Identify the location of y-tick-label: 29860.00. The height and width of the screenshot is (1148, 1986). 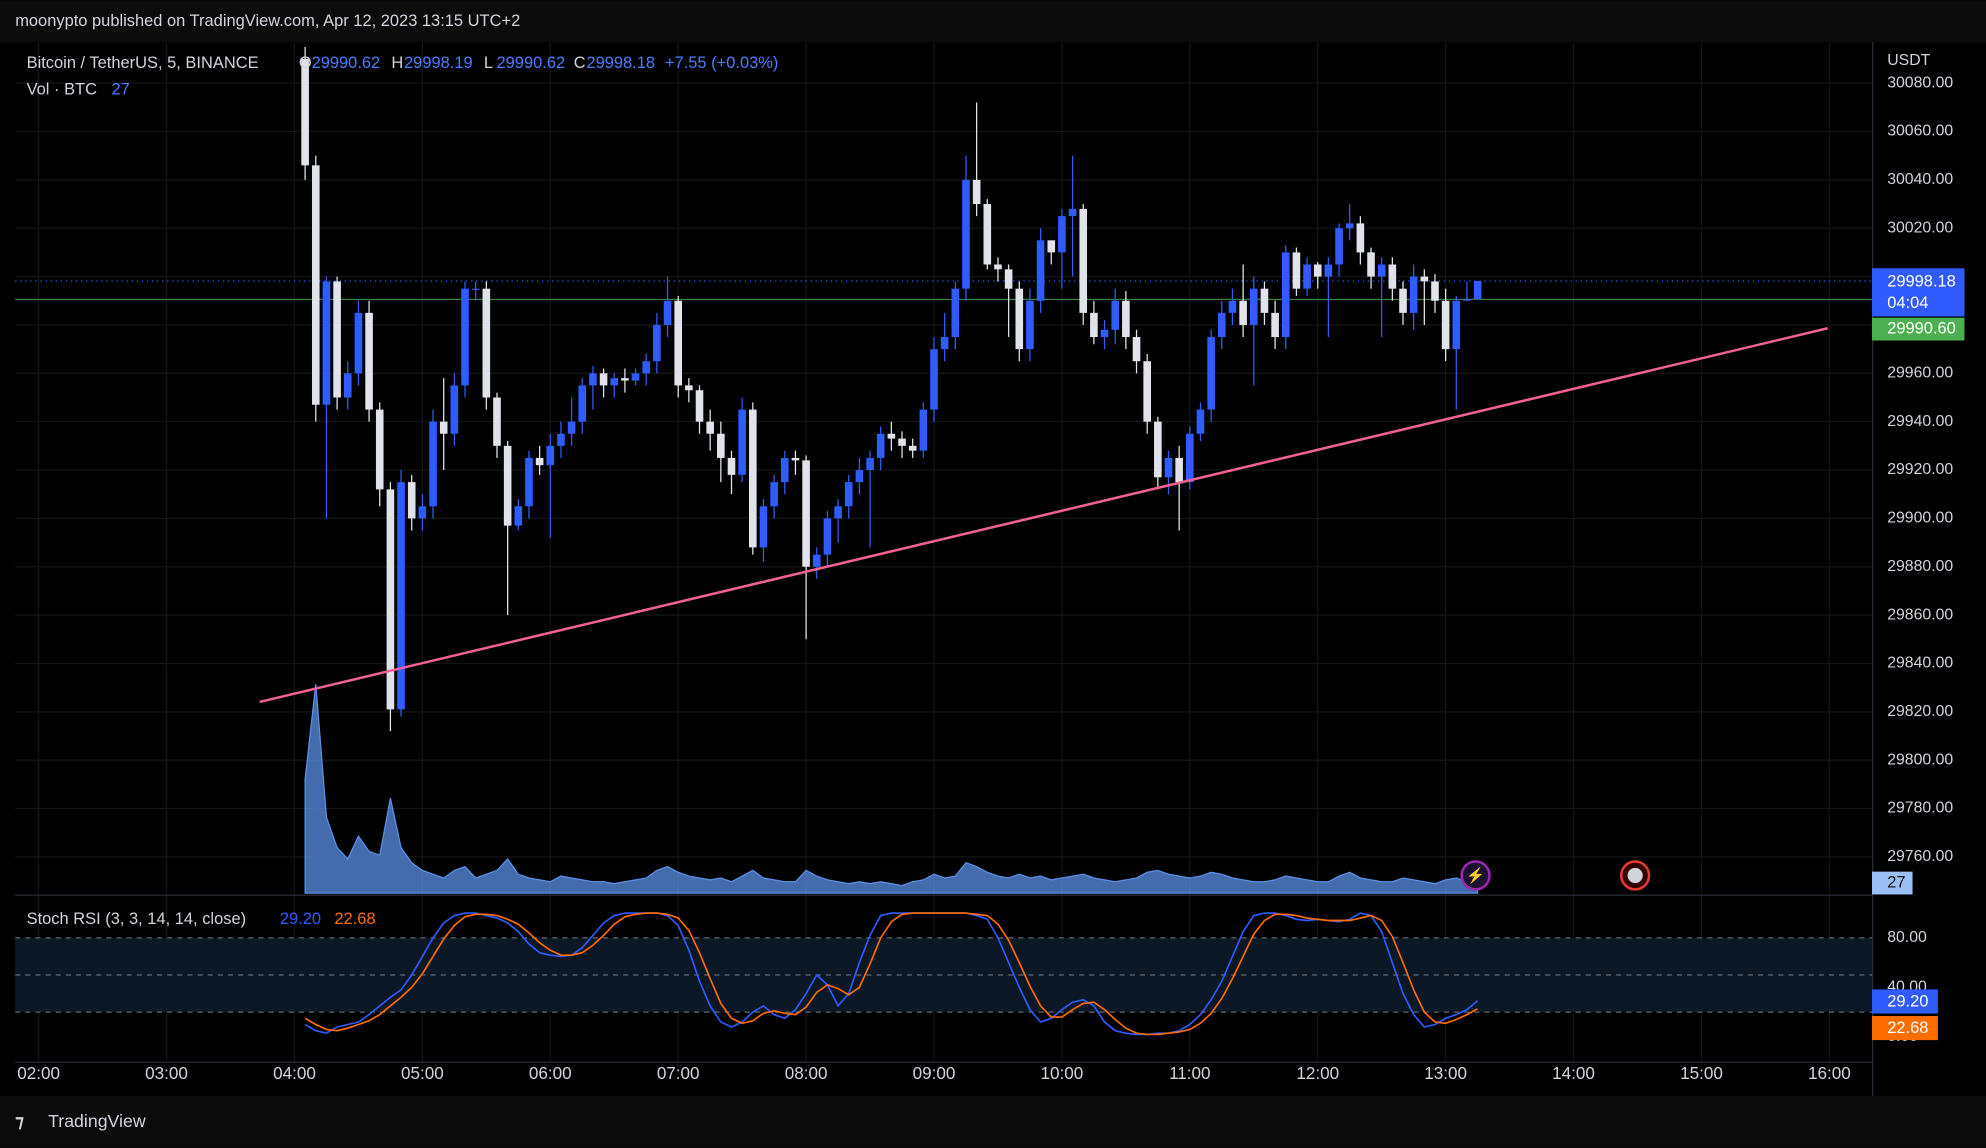
(1920, 614).